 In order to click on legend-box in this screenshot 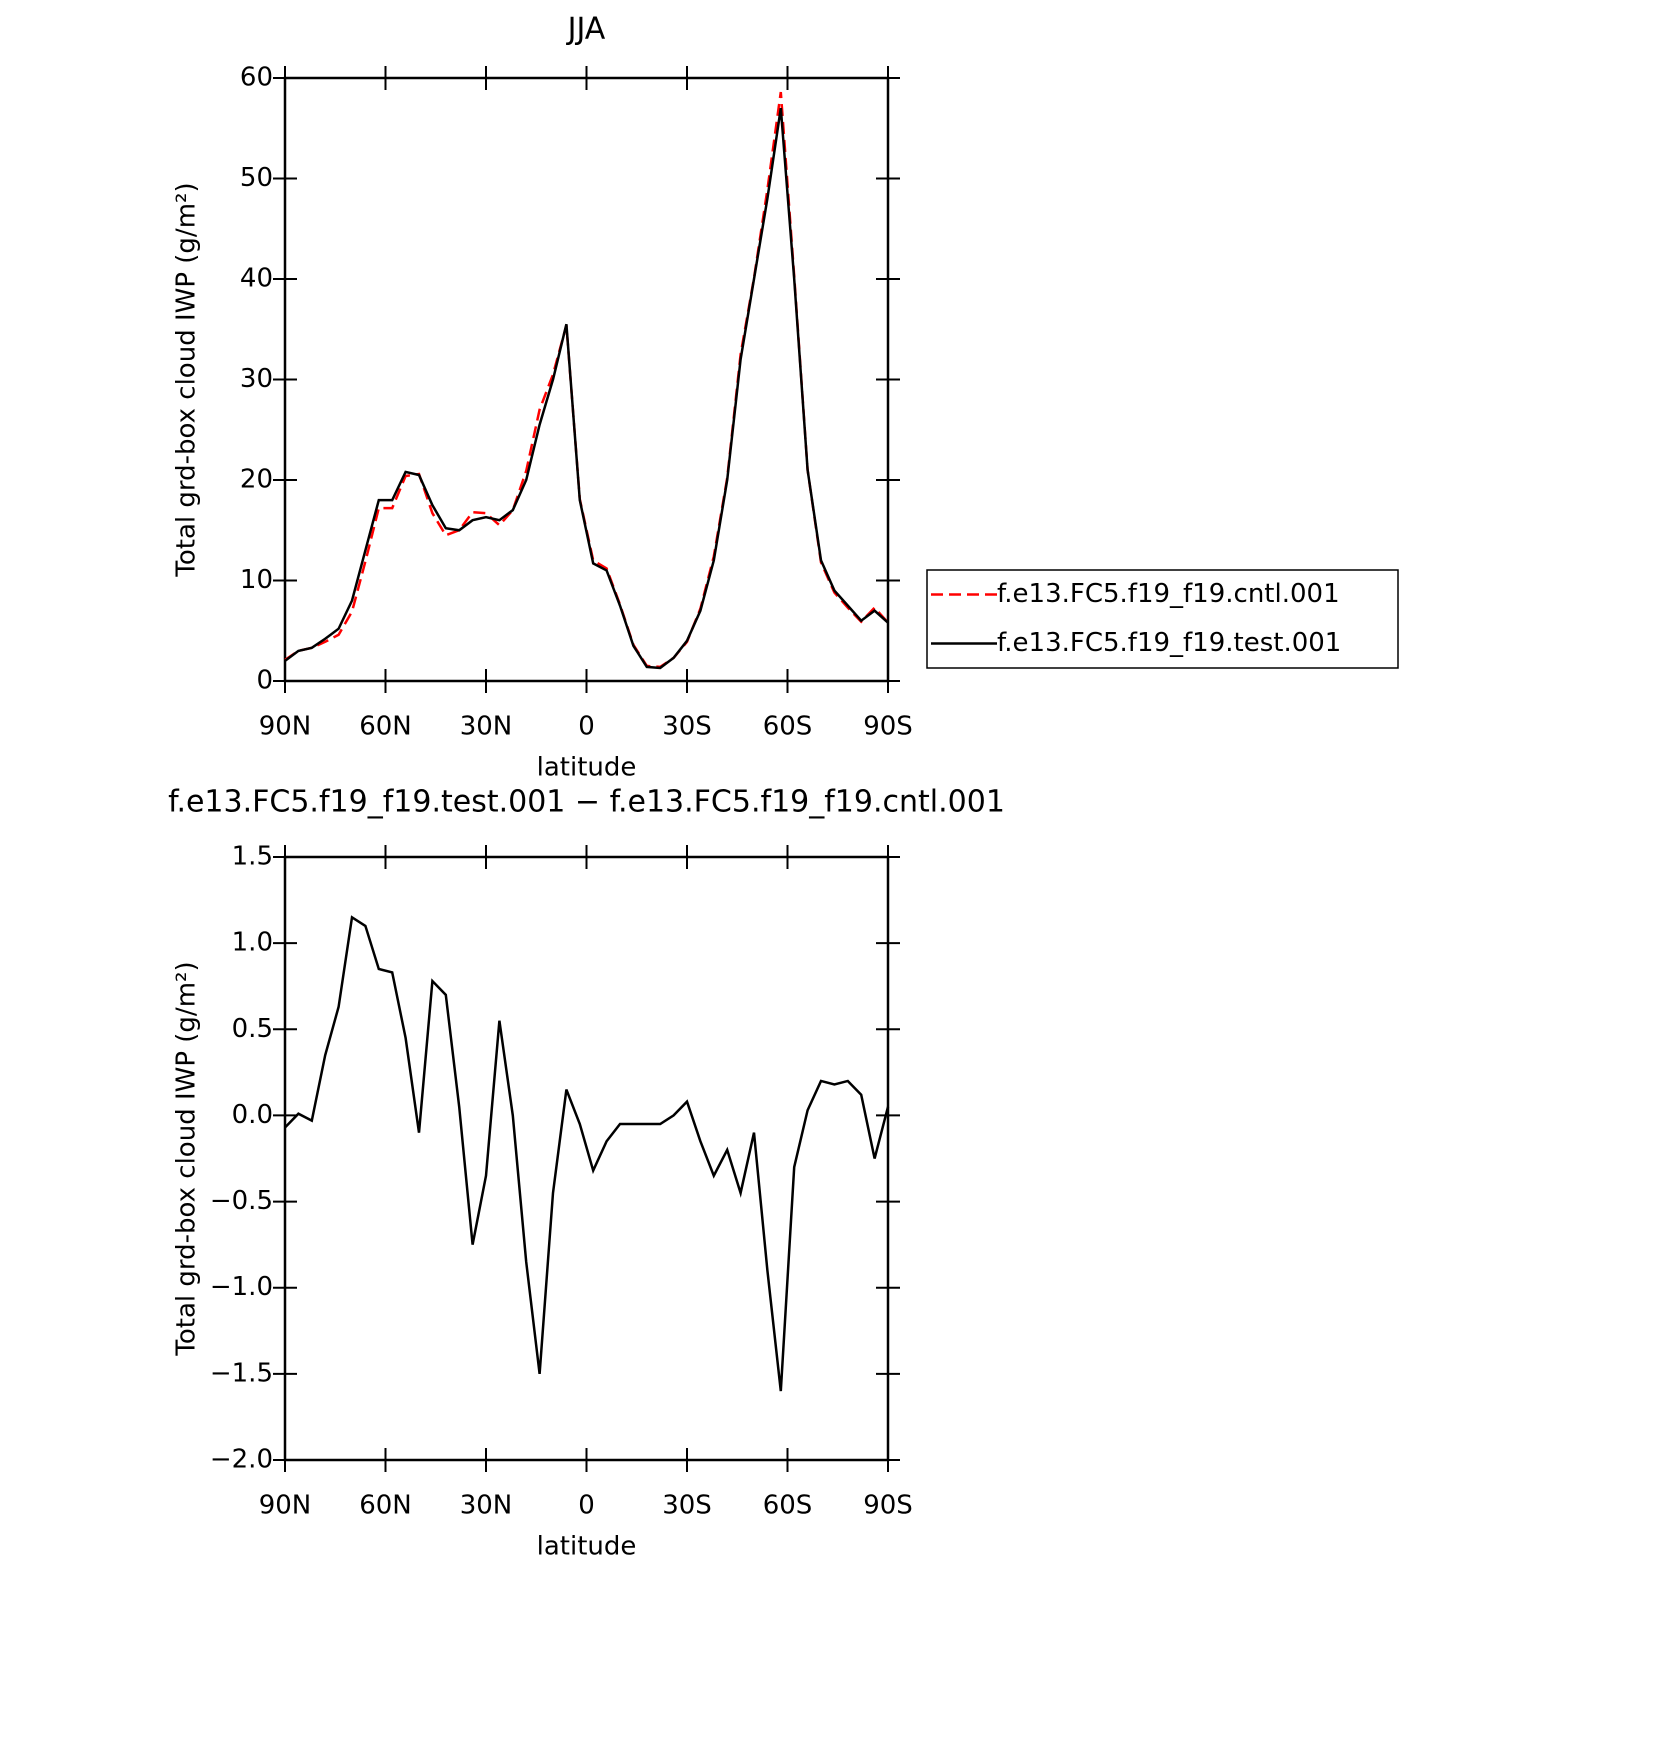, I will do `click(1162, 619)`.